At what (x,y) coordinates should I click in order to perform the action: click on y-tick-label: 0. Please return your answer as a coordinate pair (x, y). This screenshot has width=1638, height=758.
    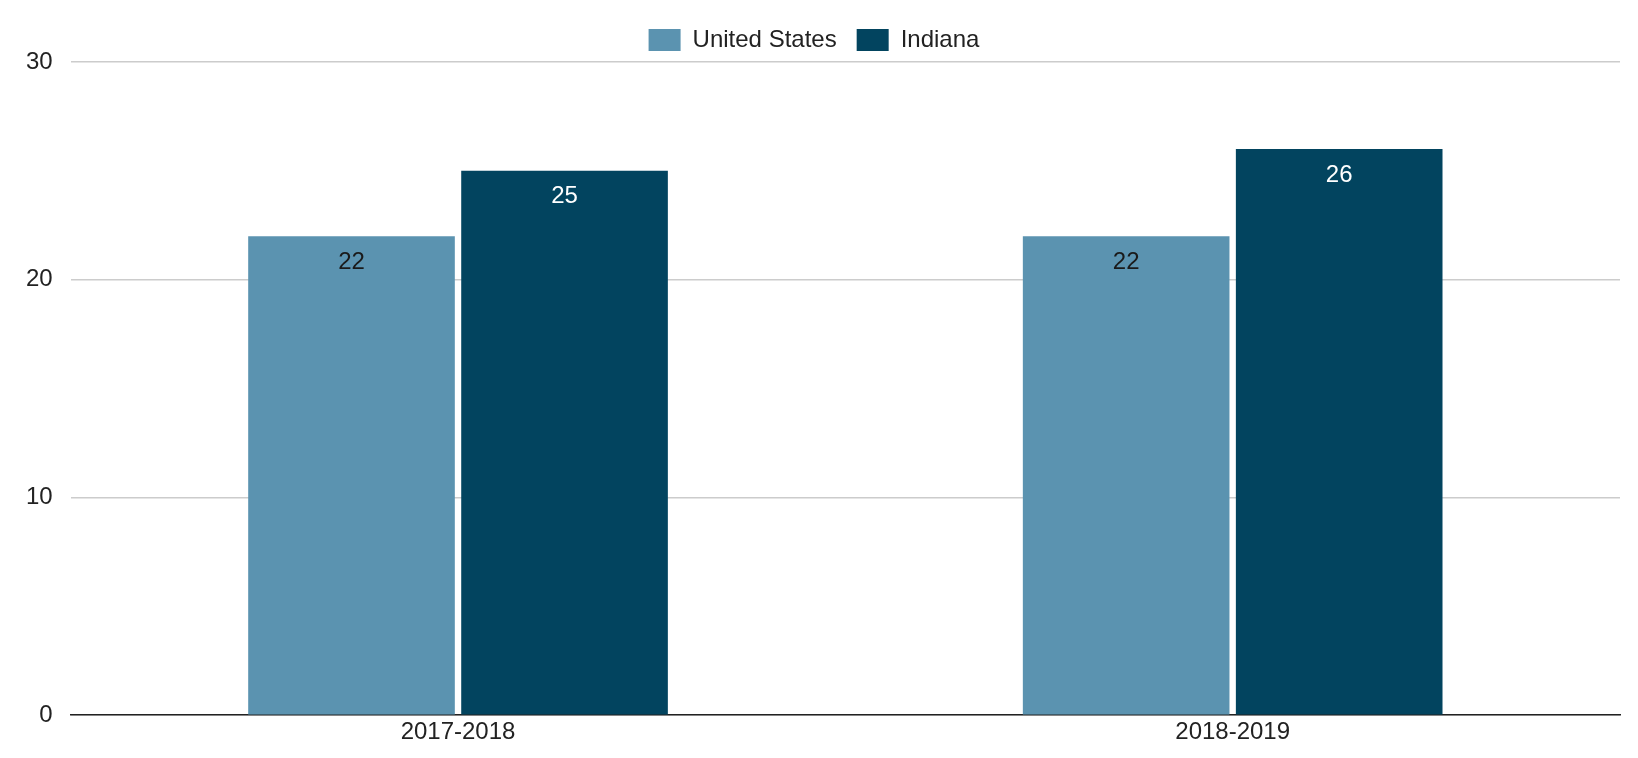
    Looking at the image, I should click on (46, 713).